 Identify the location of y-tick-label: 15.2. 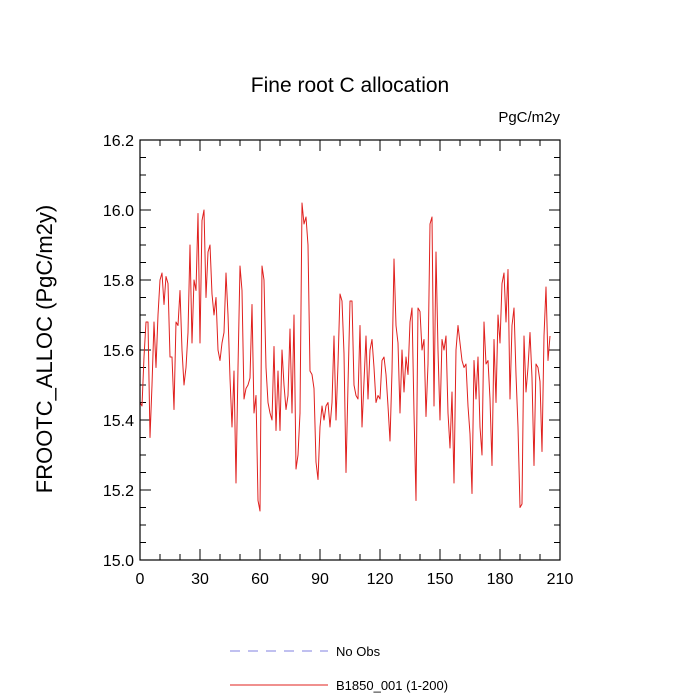
(118, 491).